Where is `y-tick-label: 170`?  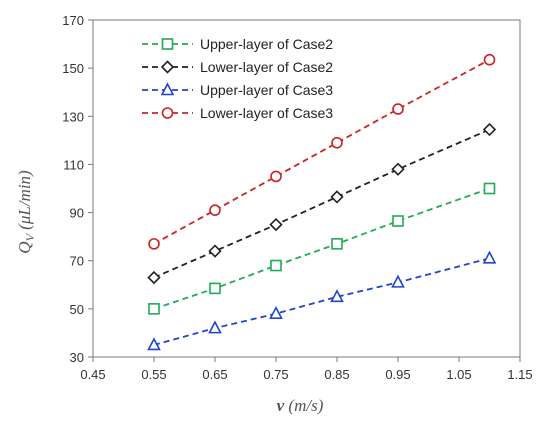
y-tick-label: 170 is located at coordinates (73, 20).